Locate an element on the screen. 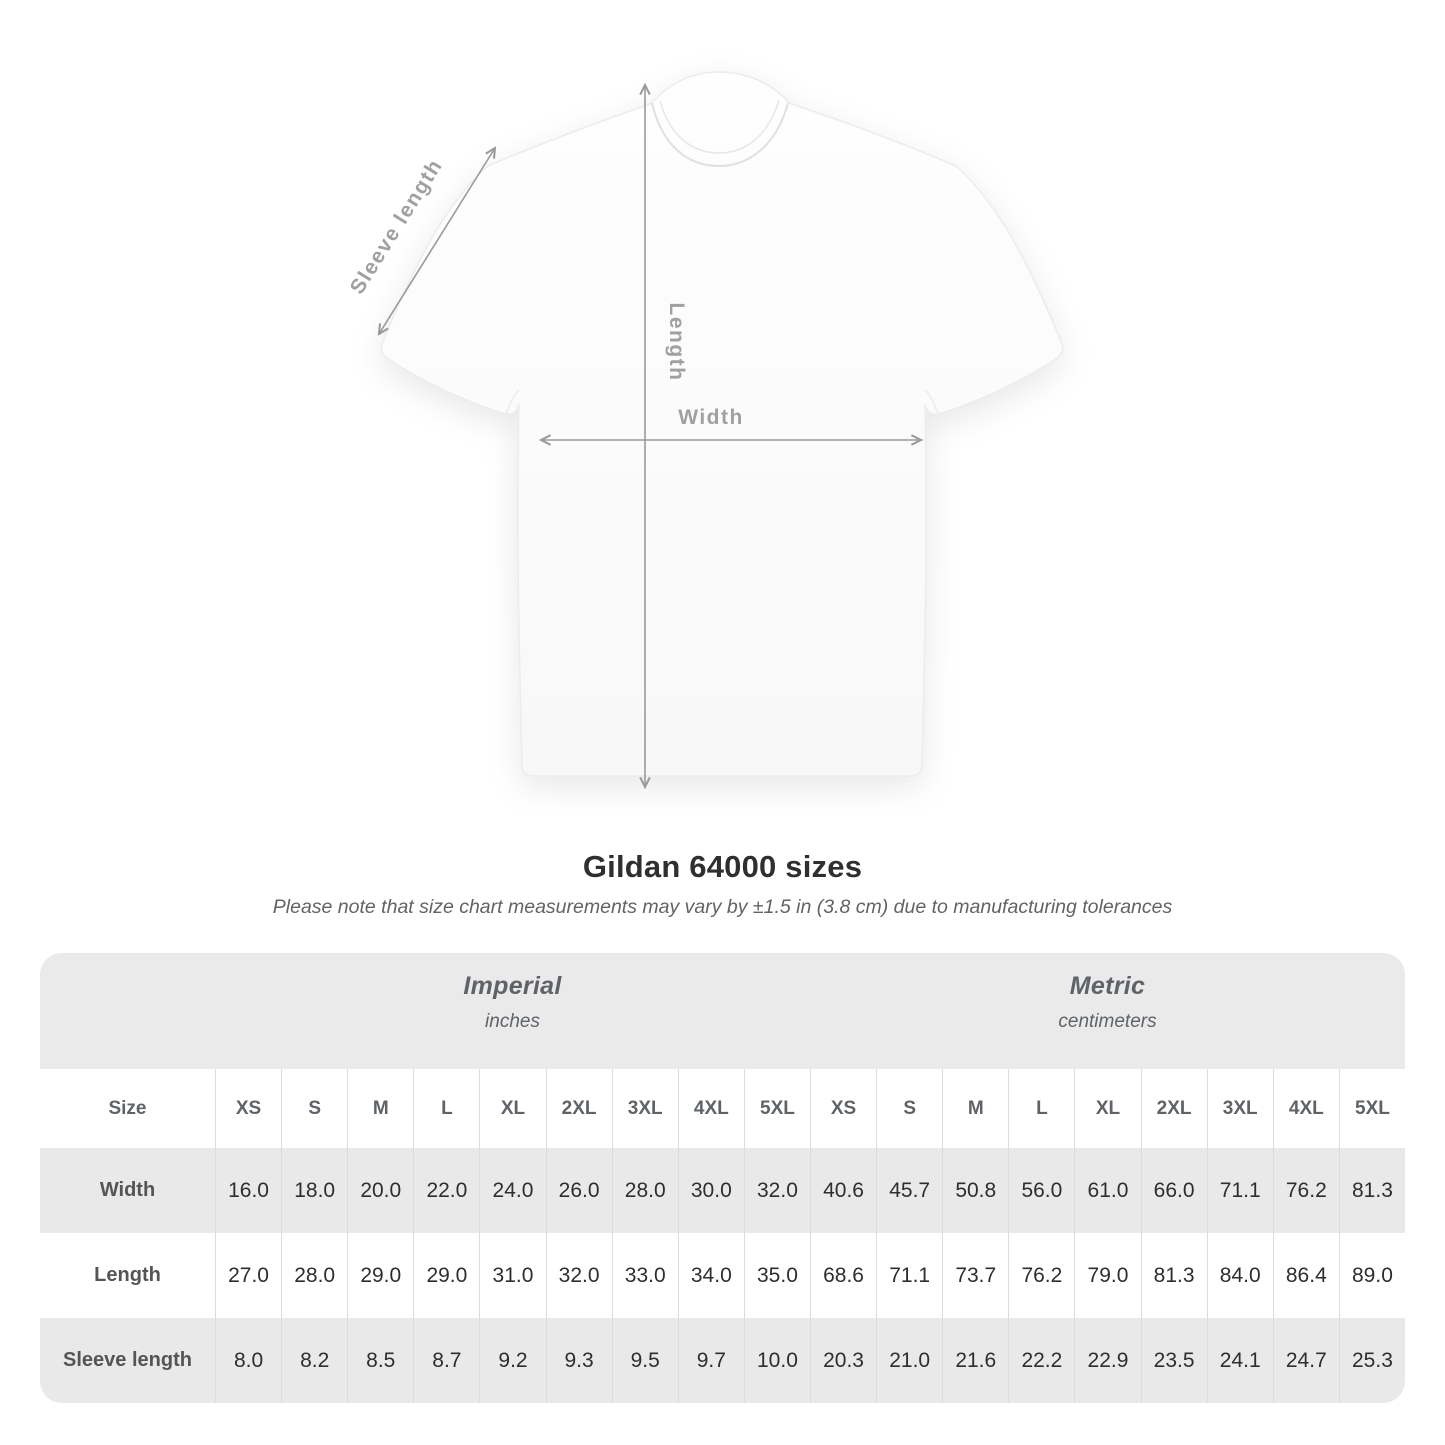 The width and height of the screenshot is (1445, 1445). value-cell: 26.0 is located at coordinates (578, 1190).